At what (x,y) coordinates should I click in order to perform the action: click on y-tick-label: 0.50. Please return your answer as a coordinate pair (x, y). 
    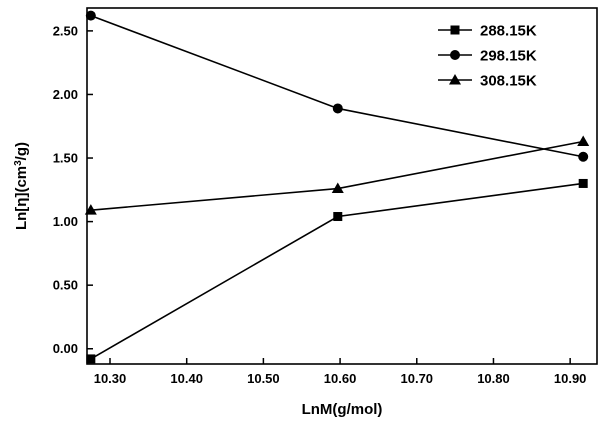
    Looking at the image, I should click on (65, 285).